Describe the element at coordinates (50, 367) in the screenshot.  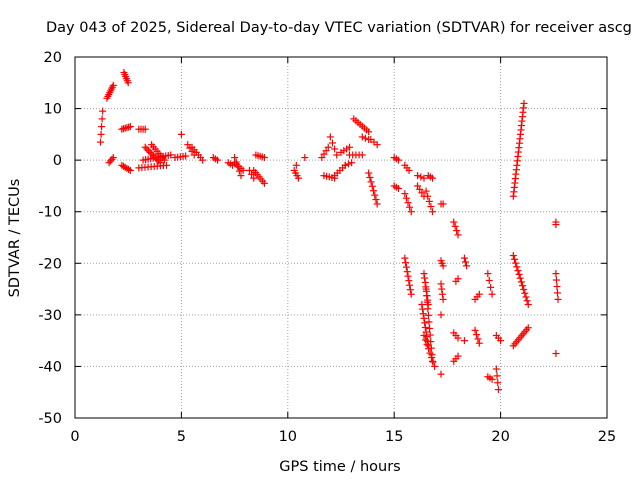
I see `y-tick-label: -40` at that location.